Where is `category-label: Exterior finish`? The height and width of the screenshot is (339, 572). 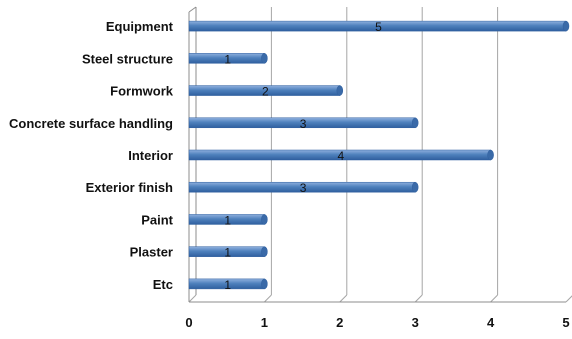 category-label: Exterior finish is located at coordinates (129, 187).